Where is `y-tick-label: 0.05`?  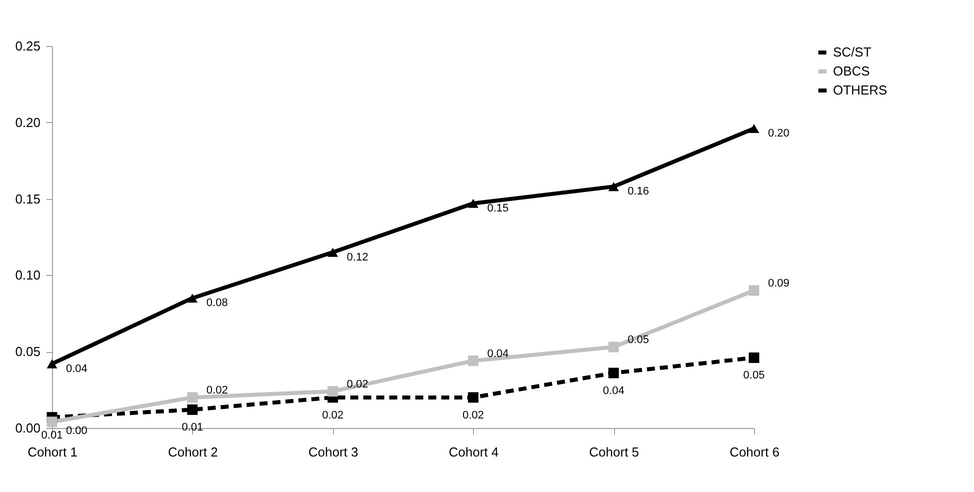
y-tick-label: 0.05 is located at coordinates (27, 352).